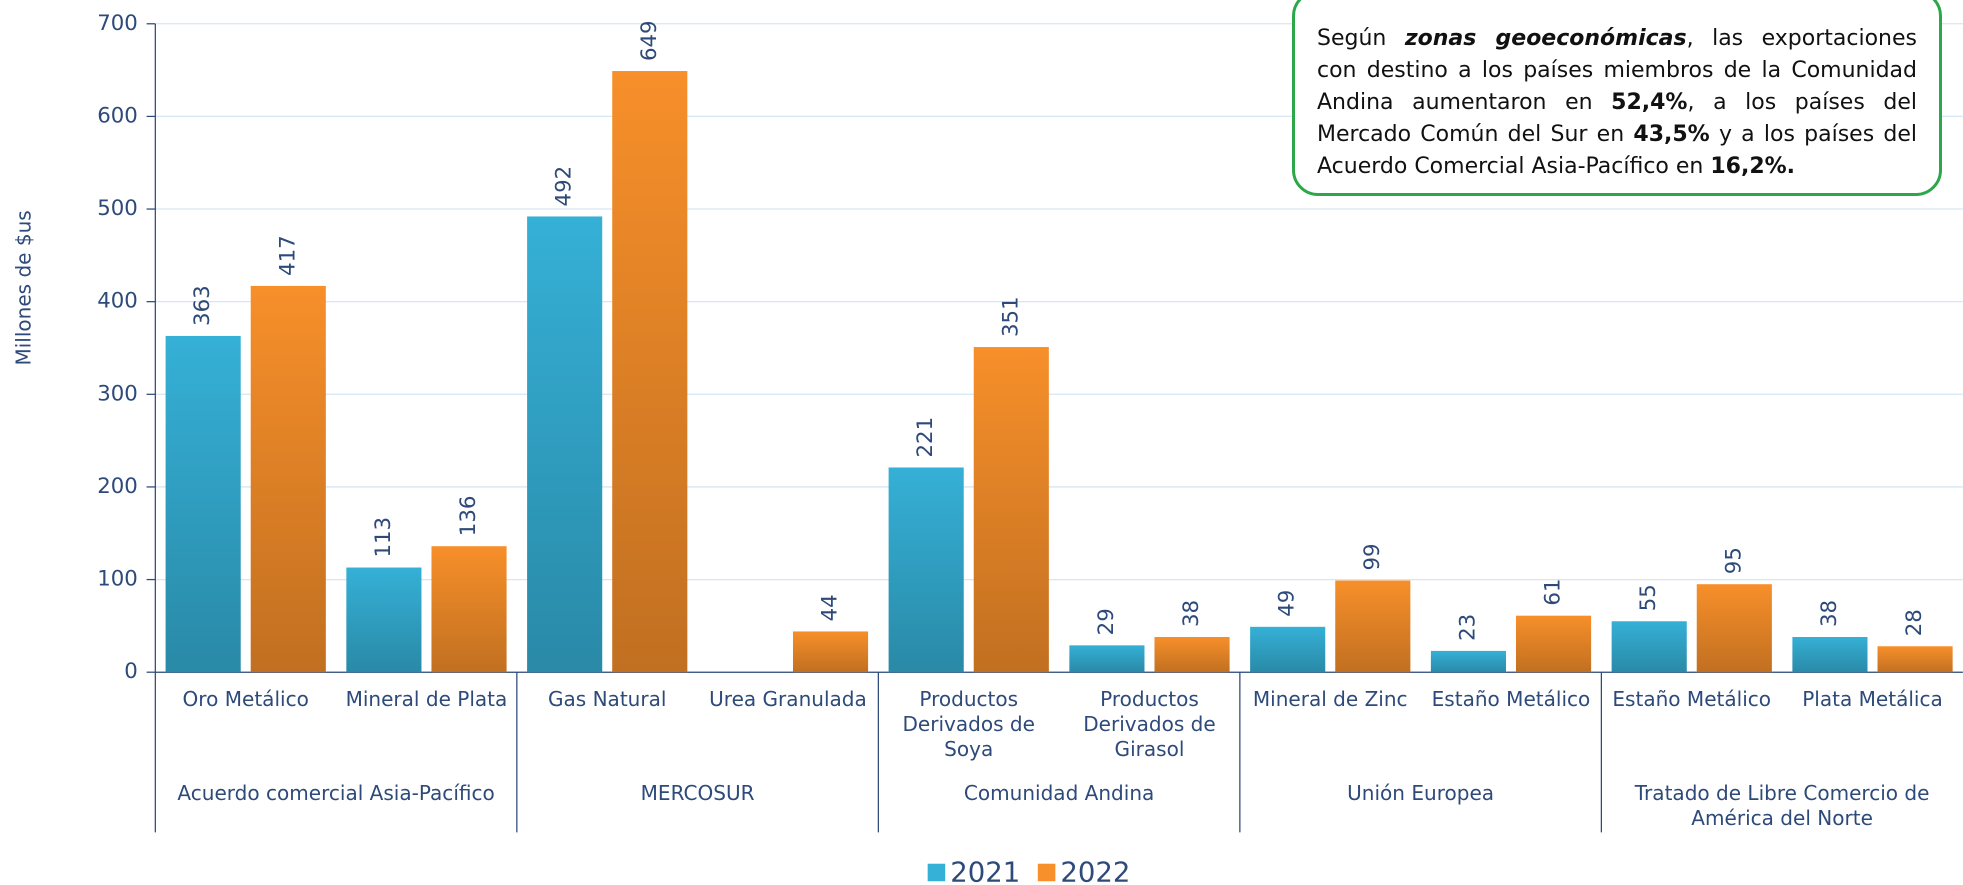  What do you see at coordinates (1553, 592) in the screenshot?
I see `value-label: 61` at bounding box center [1553, 592].